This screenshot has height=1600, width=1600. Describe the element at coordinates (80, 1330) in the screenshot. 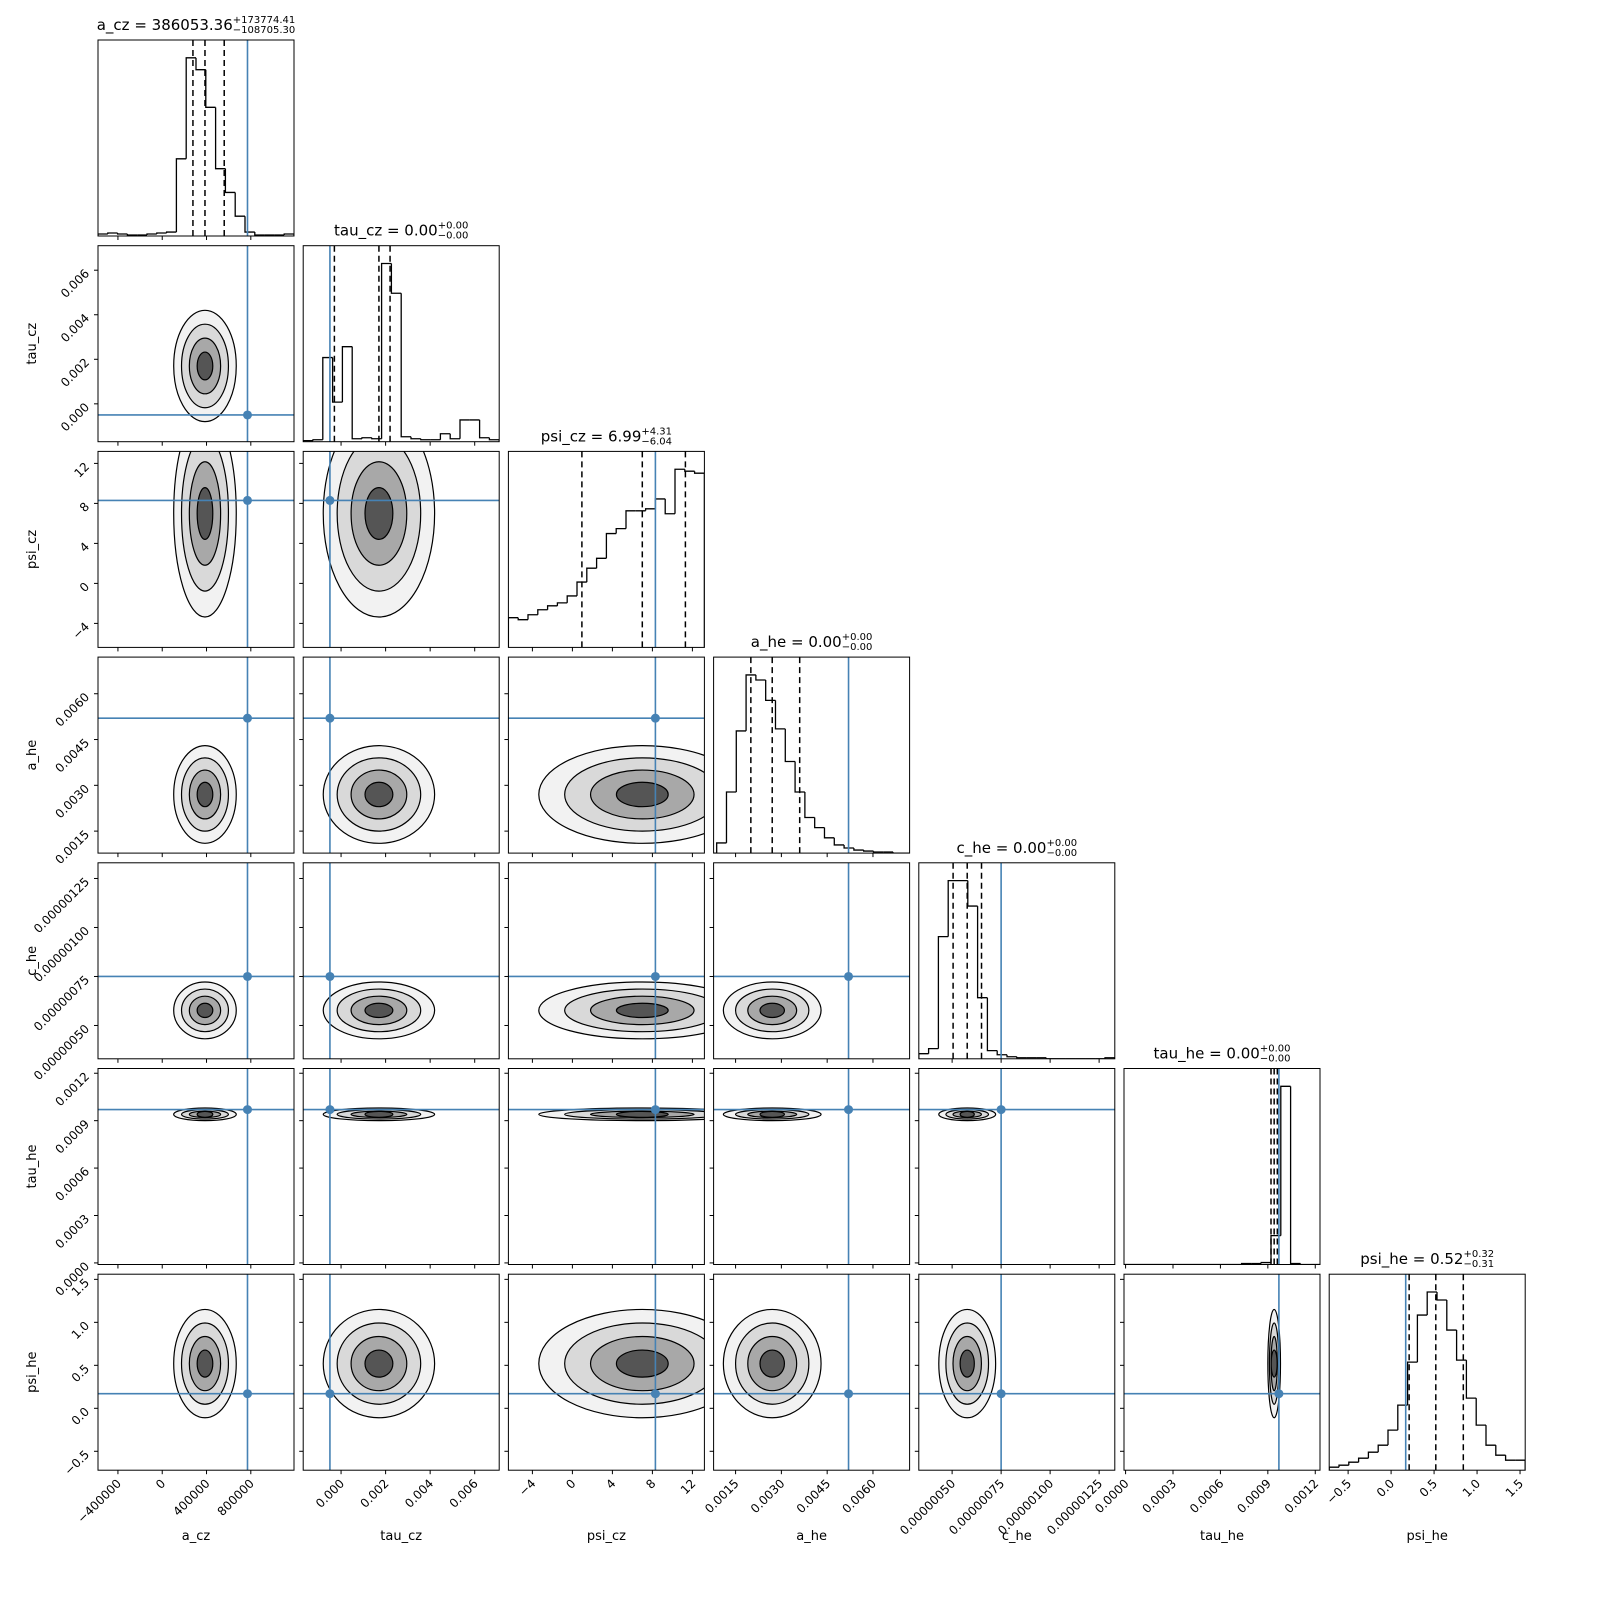

I see `y-tick-label: 1.0` at that location.